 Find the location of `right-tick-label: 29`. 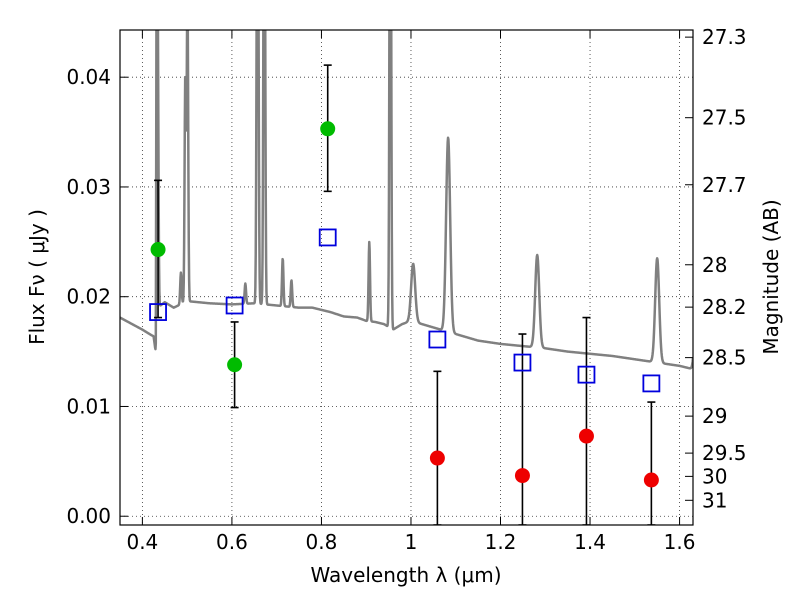

right-tick-label: 29 is located at coordinates (714, 416).